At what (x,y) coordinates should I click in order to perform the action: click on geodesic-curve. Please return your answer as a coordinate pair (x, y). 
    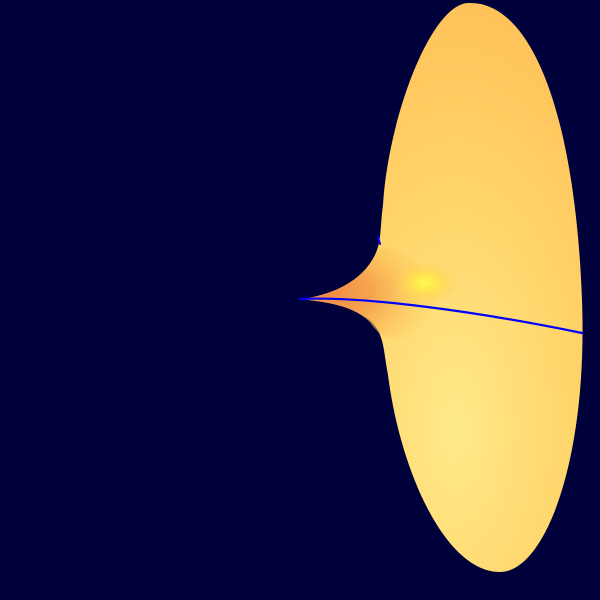
    Looking at the image, I should click on (441, 316).